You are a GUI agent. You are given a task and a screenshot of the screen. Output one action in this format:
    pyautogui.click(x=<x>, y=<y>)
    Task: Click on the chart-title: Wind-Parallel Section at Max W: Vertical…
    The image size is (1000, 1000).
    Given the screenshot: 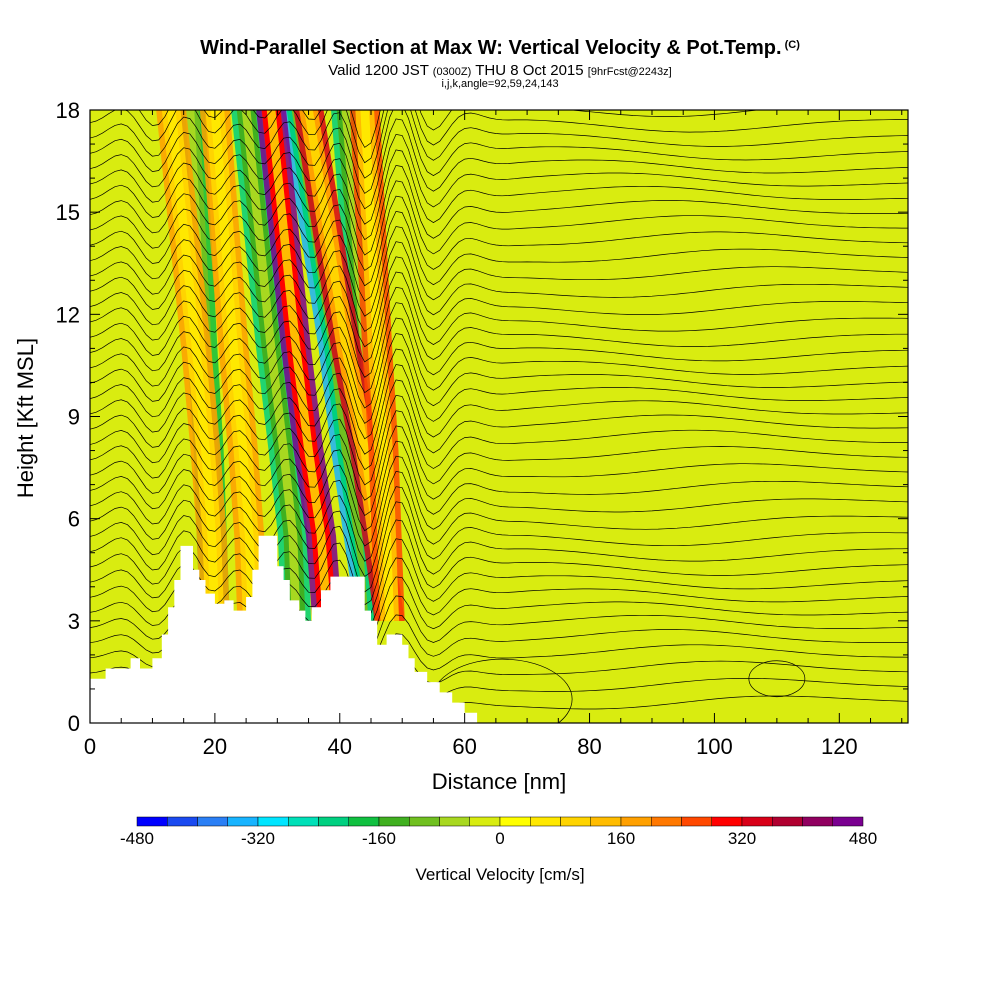 What is the action you would take?
    pyautogui.click(x=500, y=48)
    